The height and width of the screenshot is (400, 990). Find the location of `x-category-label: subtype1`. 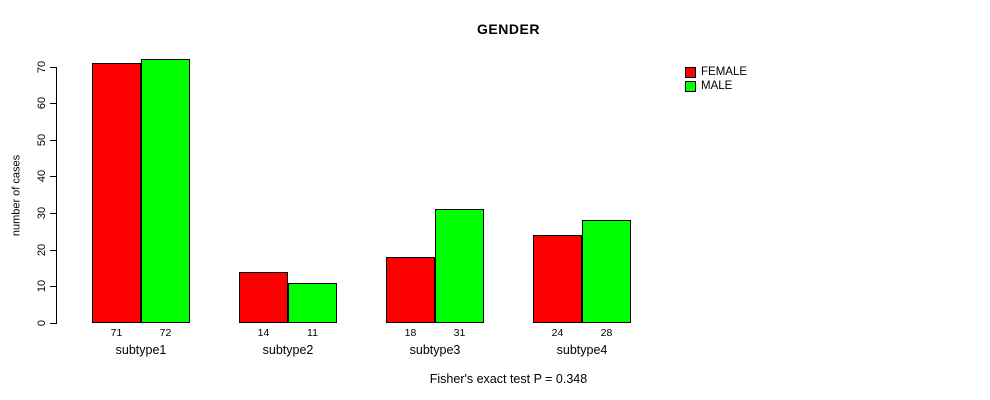

x-category-label: subtype1 is located at coordinates (141, 350).